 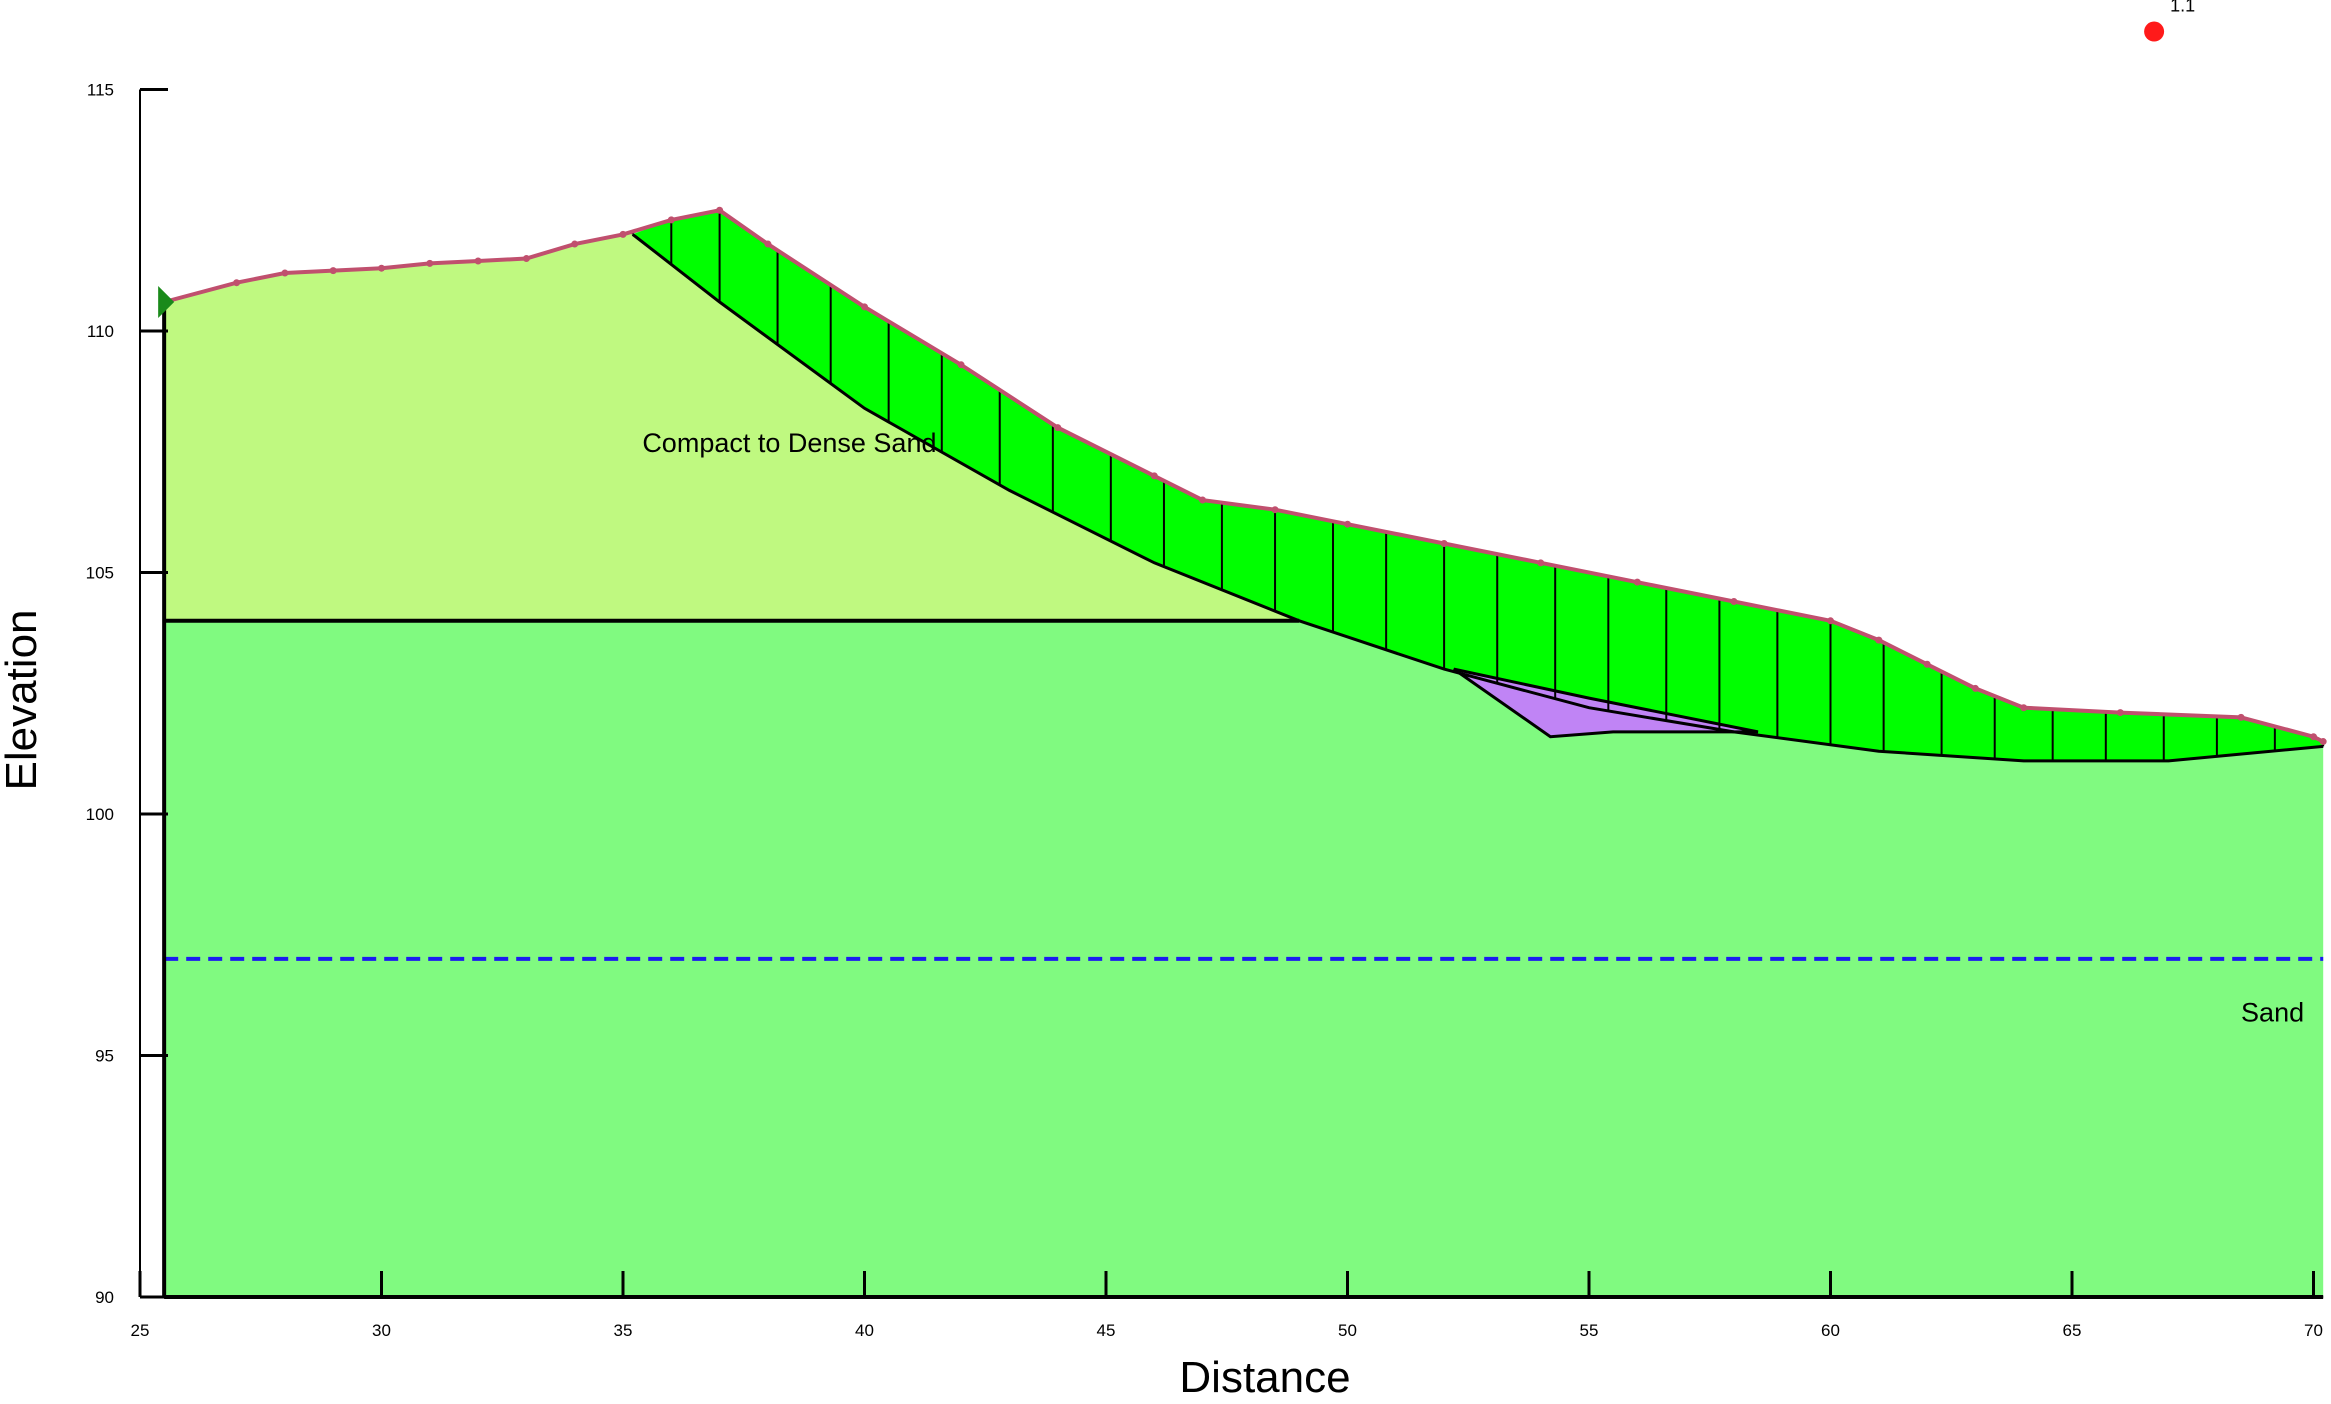 What do you see at coordinates (1605, 703) in the screenshot?
I see `weak-zone` at bounding box center [1605, 703].